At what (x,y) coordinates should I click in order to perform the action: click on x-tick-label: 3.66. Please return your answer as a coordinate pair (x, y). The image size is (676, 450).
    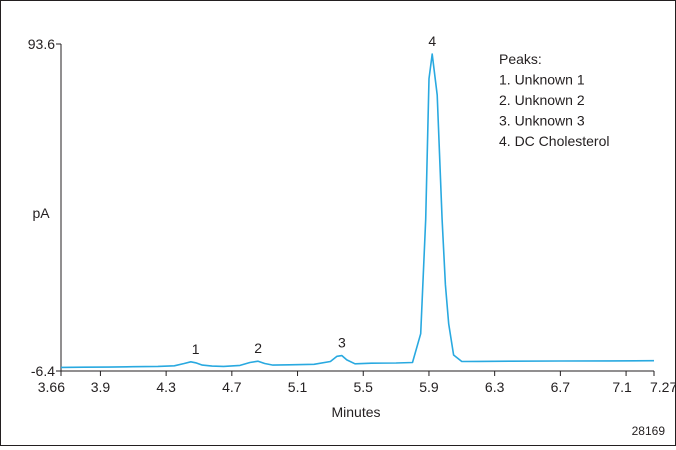
    Looking at the image, I should click on (51, 387).